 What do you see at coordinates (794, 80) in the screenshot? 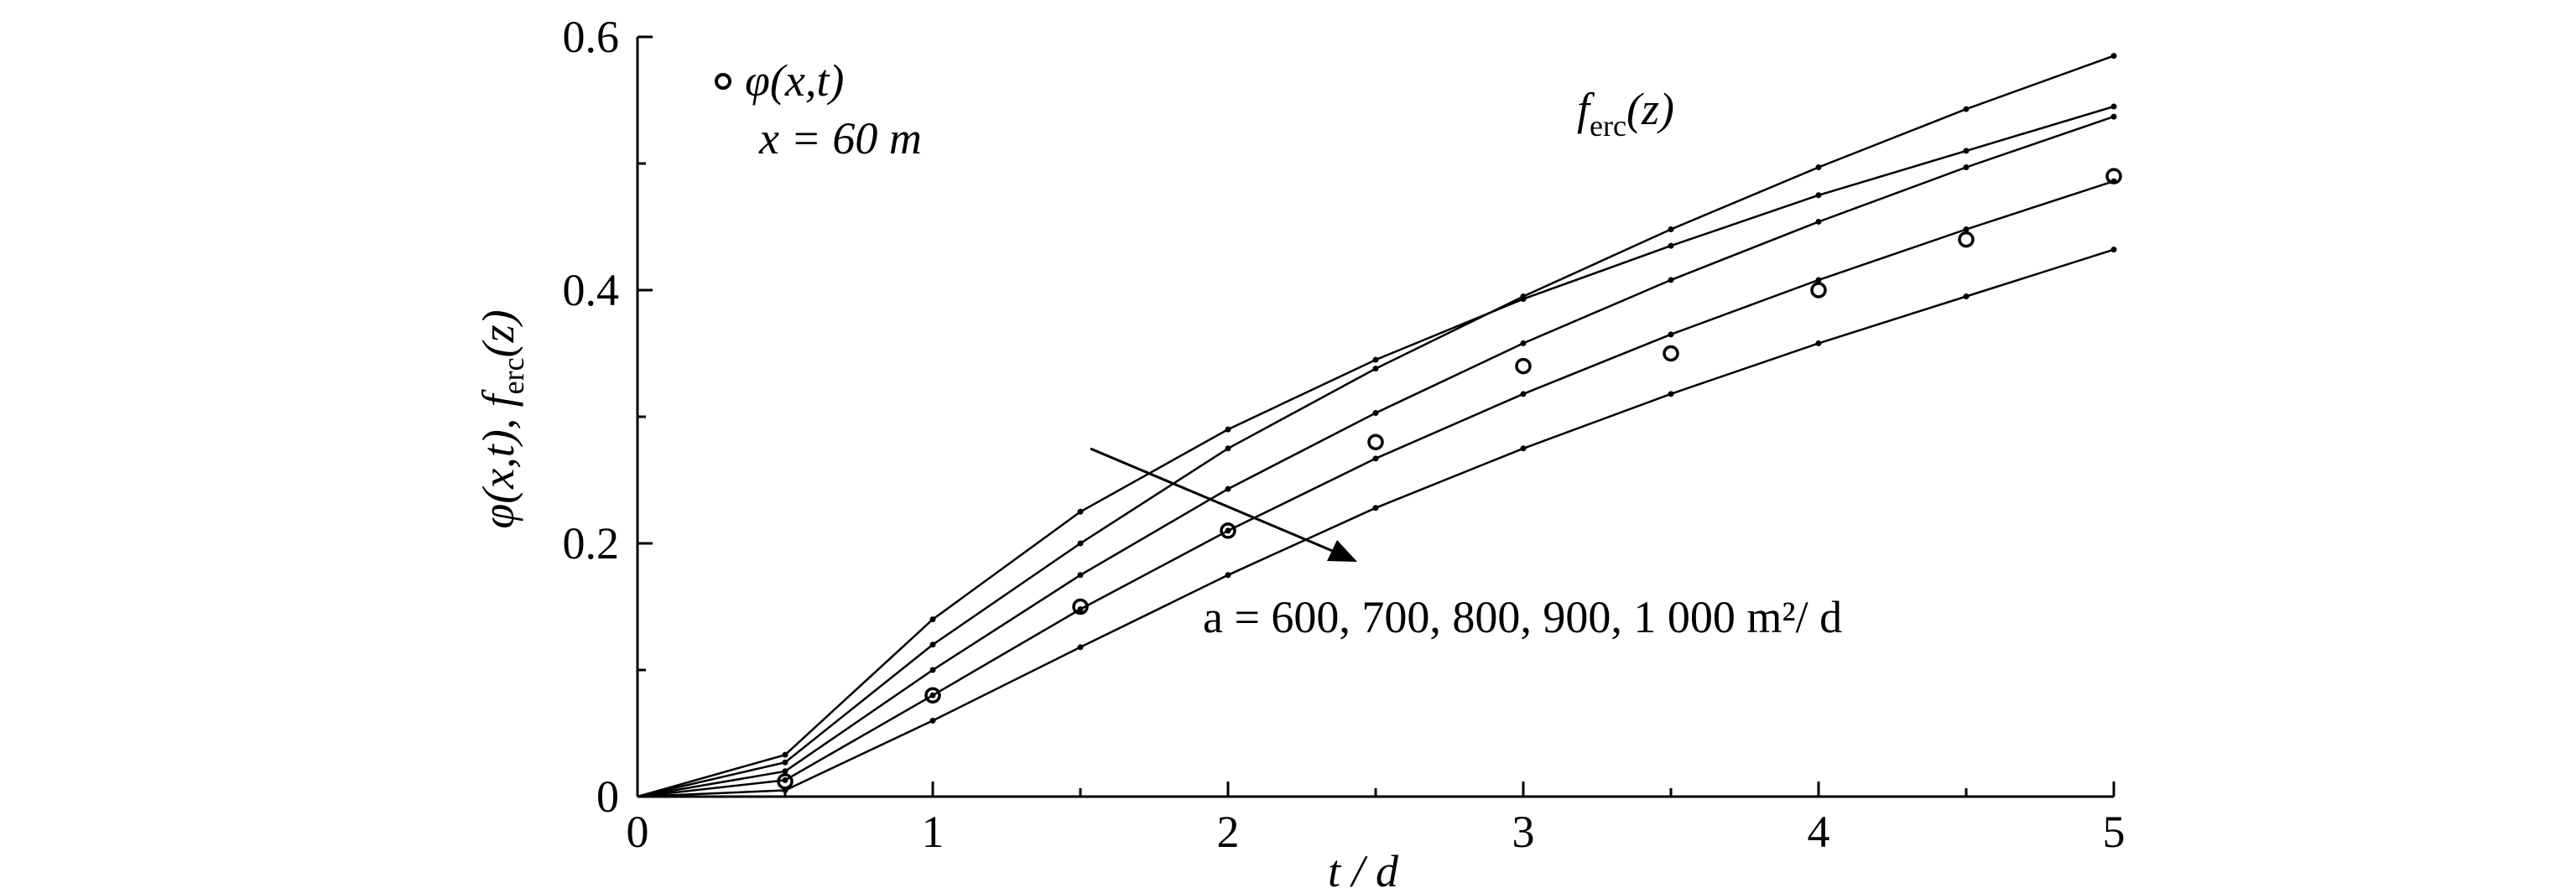
I see `legend-marker-label: φ(x,t)` at bounding box center [794, 80].